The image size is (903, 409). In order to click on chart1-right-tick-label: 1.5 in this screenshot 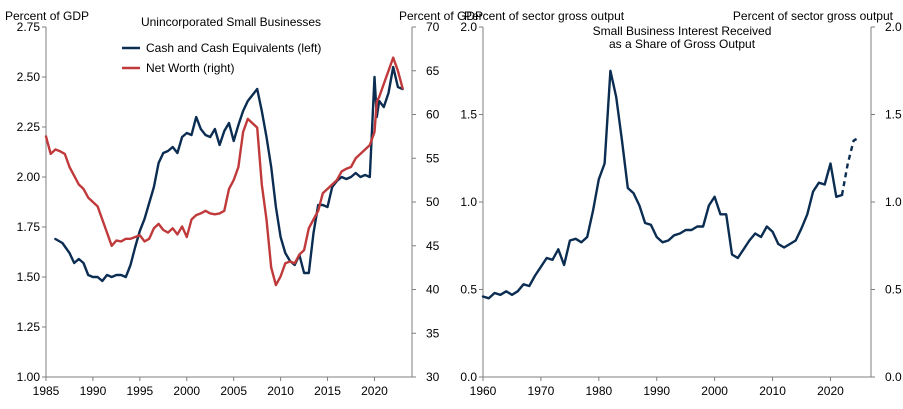, I will do `click(893, 115)`.